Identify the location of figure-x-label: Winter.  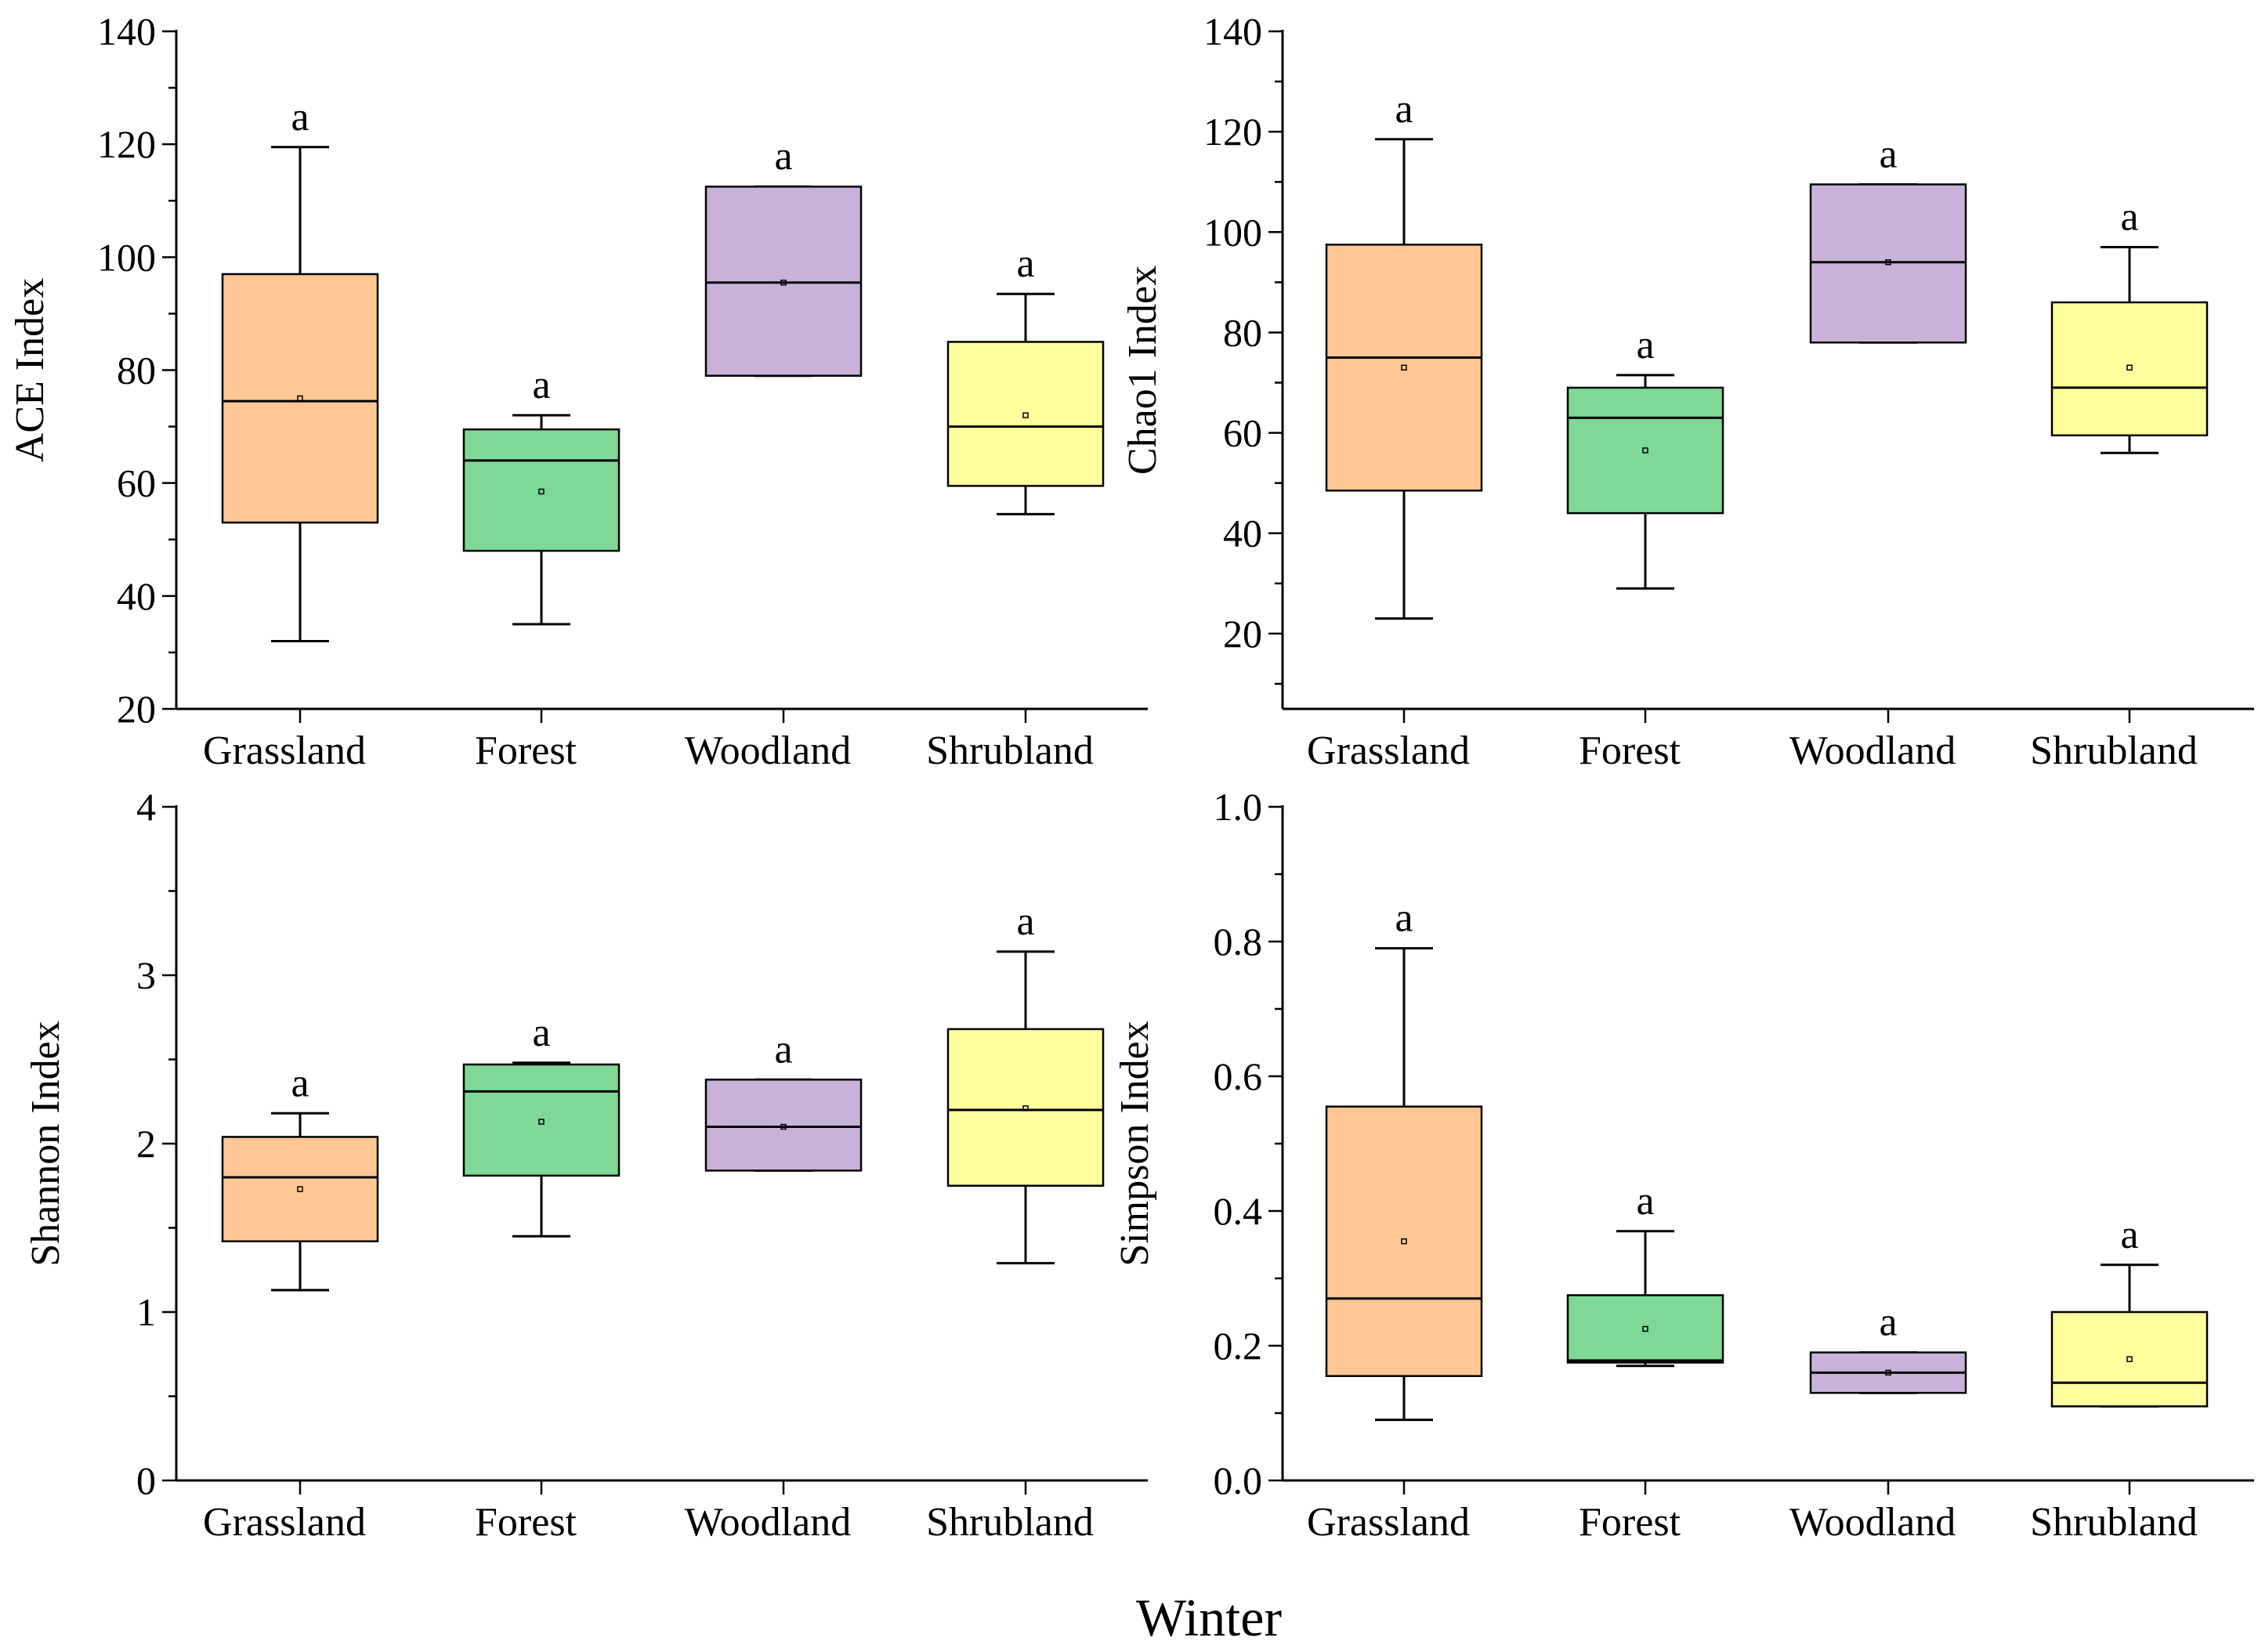
(1209, 1617).